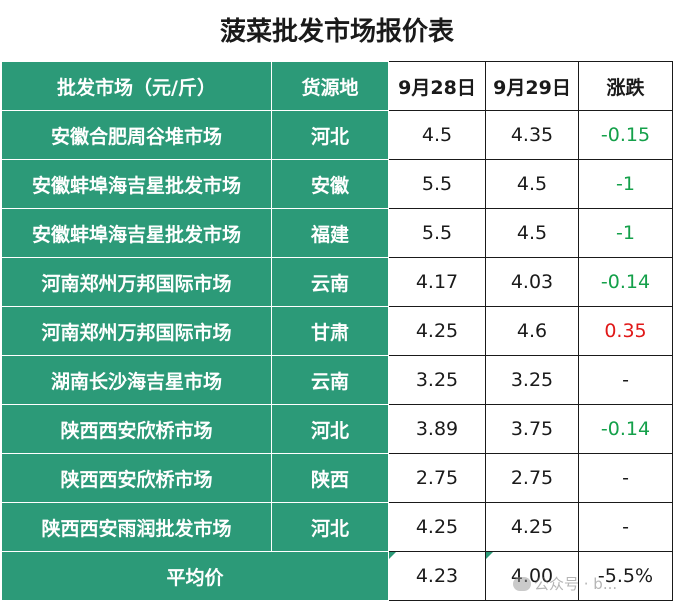 The width and height of the screenshot is (674, 610). I want to click on price-sep29-cell: 4.6, so click(532, 331).